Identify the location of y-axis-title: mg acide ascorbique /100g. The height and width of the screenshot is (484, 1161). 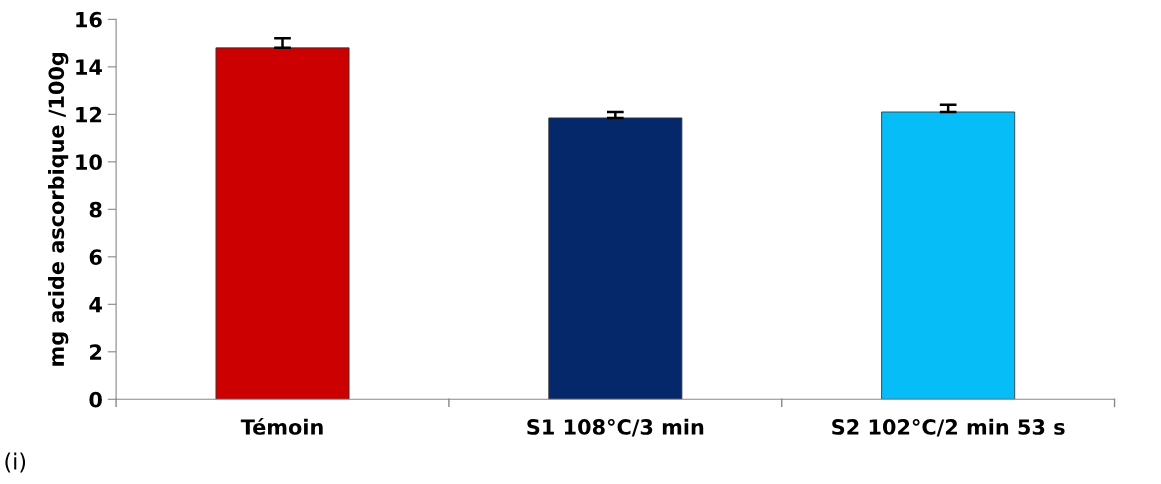
(58, 209).